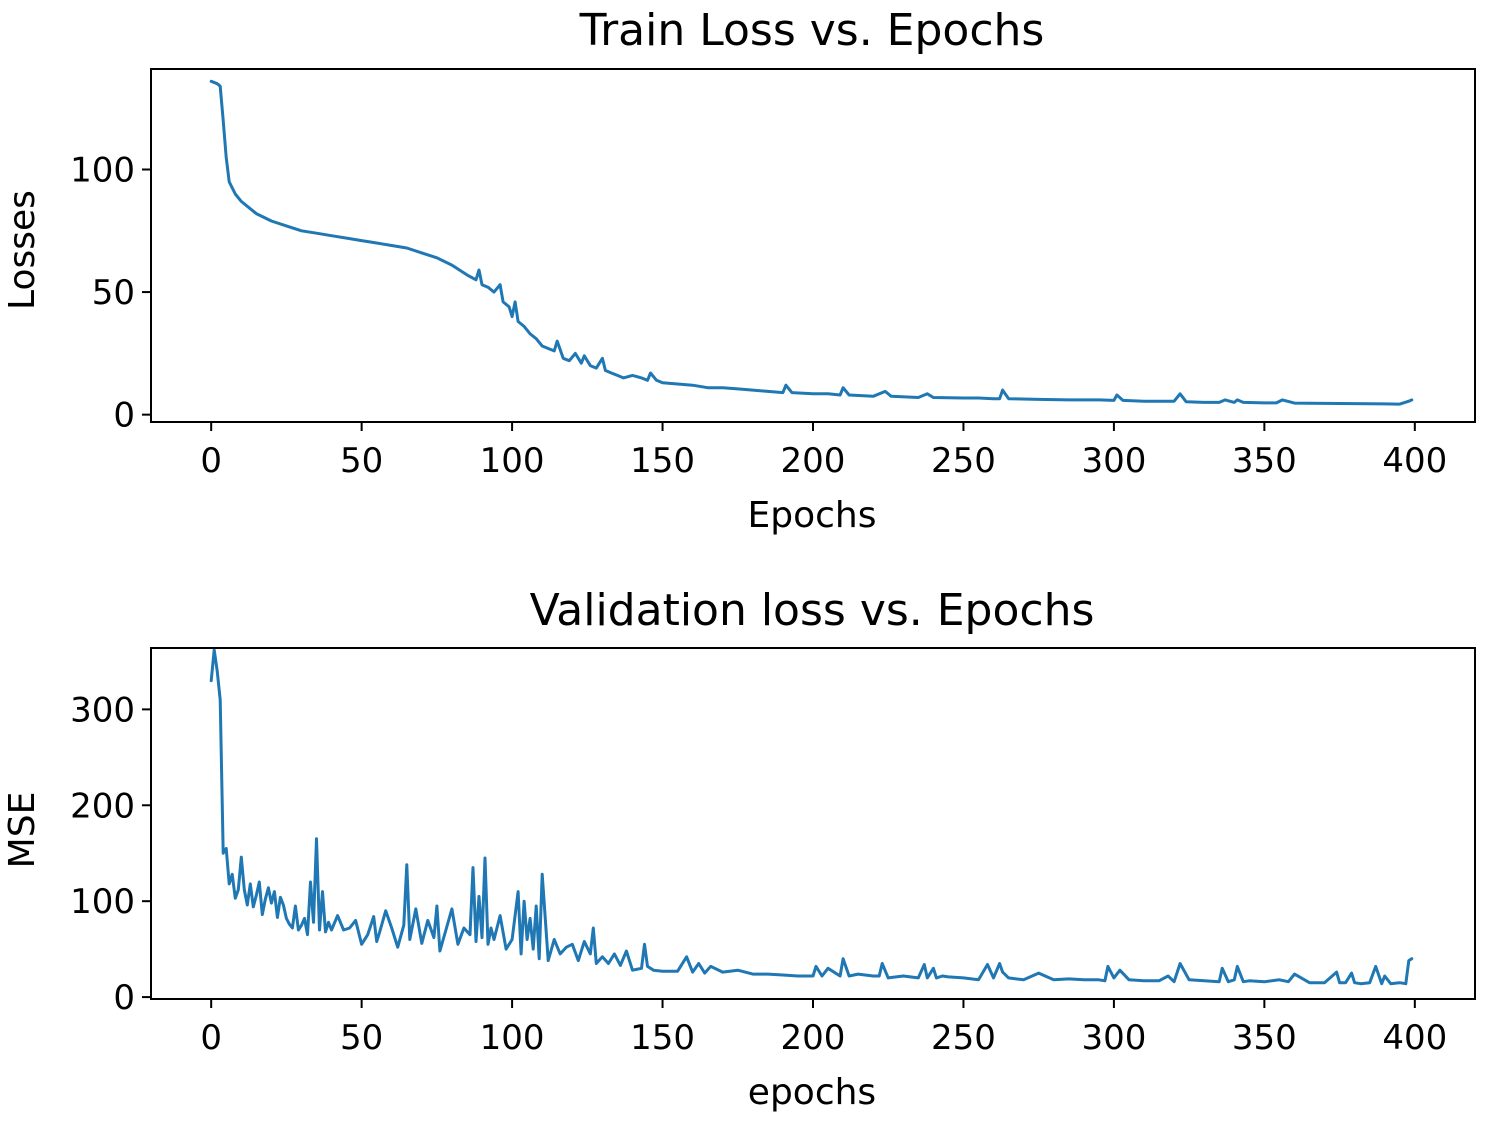  I want to click on x-axis-label: Epochs, so click(812, 515).